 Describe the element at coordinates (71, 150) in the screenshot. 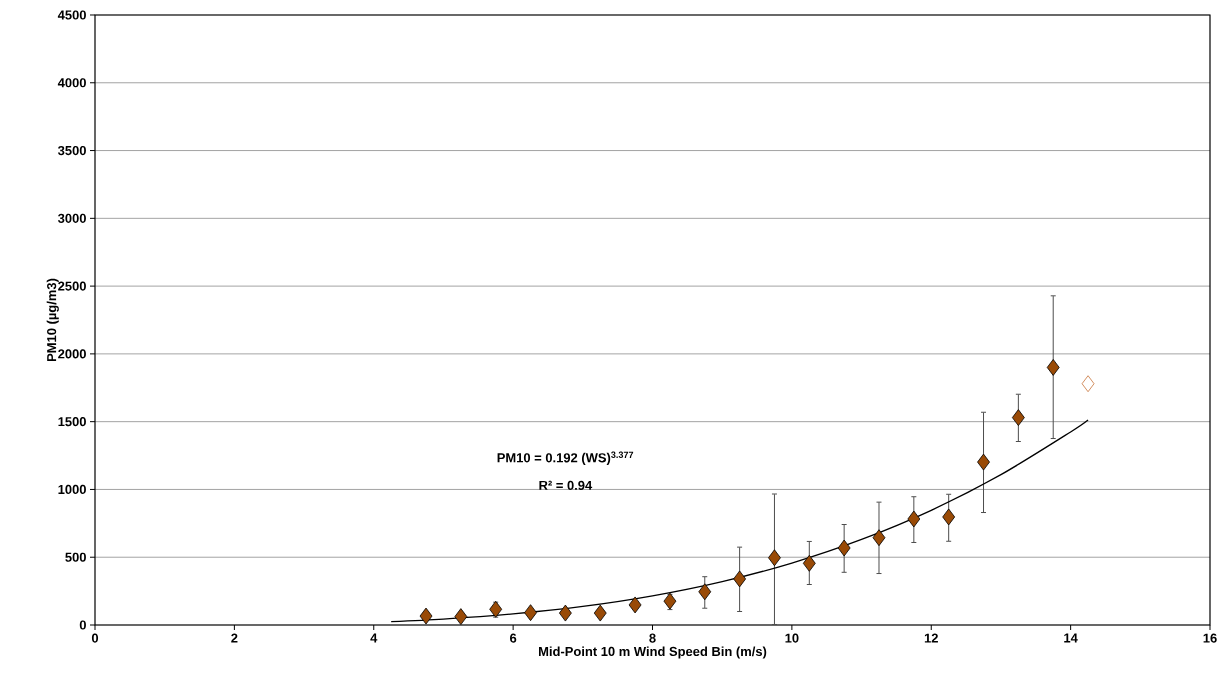

I see `y-tick-label: 3500` at that location.